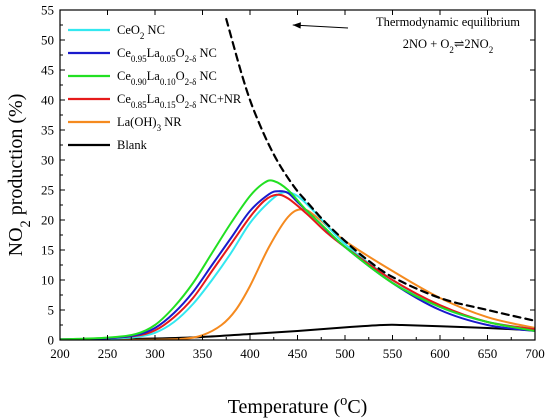  What do you see at coordinates (51, 310) in the screenshot?
I see `y-tick-label: 5` at bounding box center [51, 310].